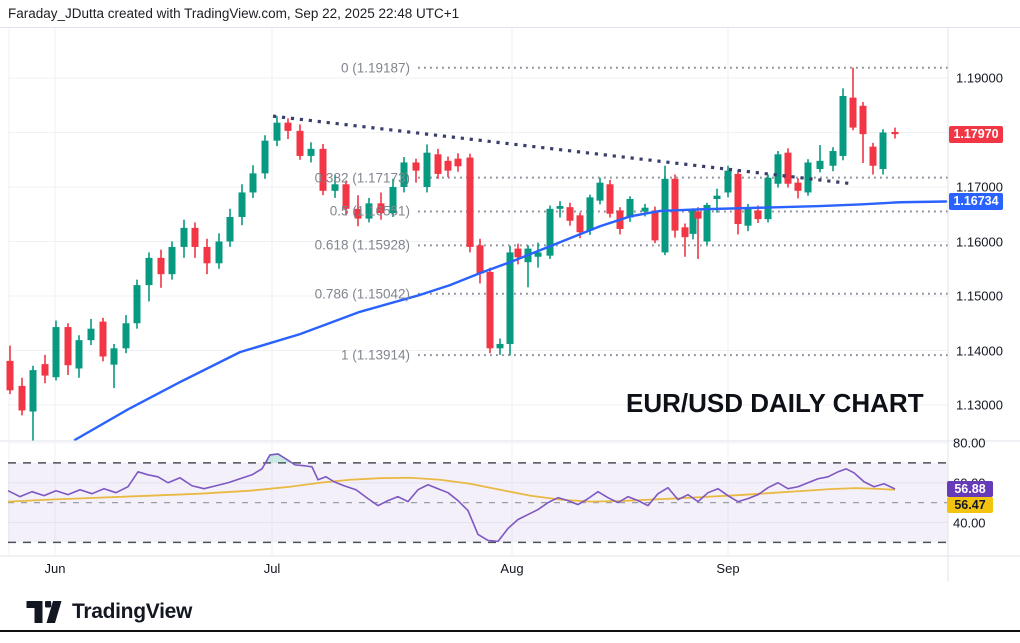 The height and width of the screenshot is (643, 1020). I want to click on price-scale-drag-area, so click(984, 305).